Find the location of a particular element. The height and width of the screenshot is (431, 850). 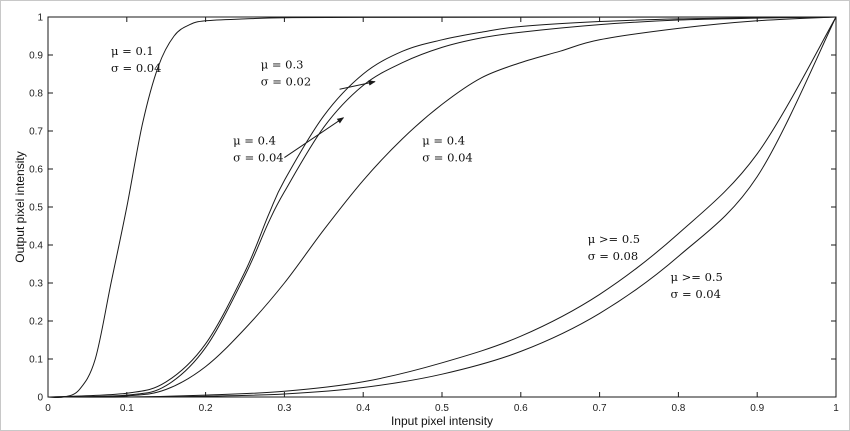

x-tick-label: 0.8 is located at coordinates (678, 408).